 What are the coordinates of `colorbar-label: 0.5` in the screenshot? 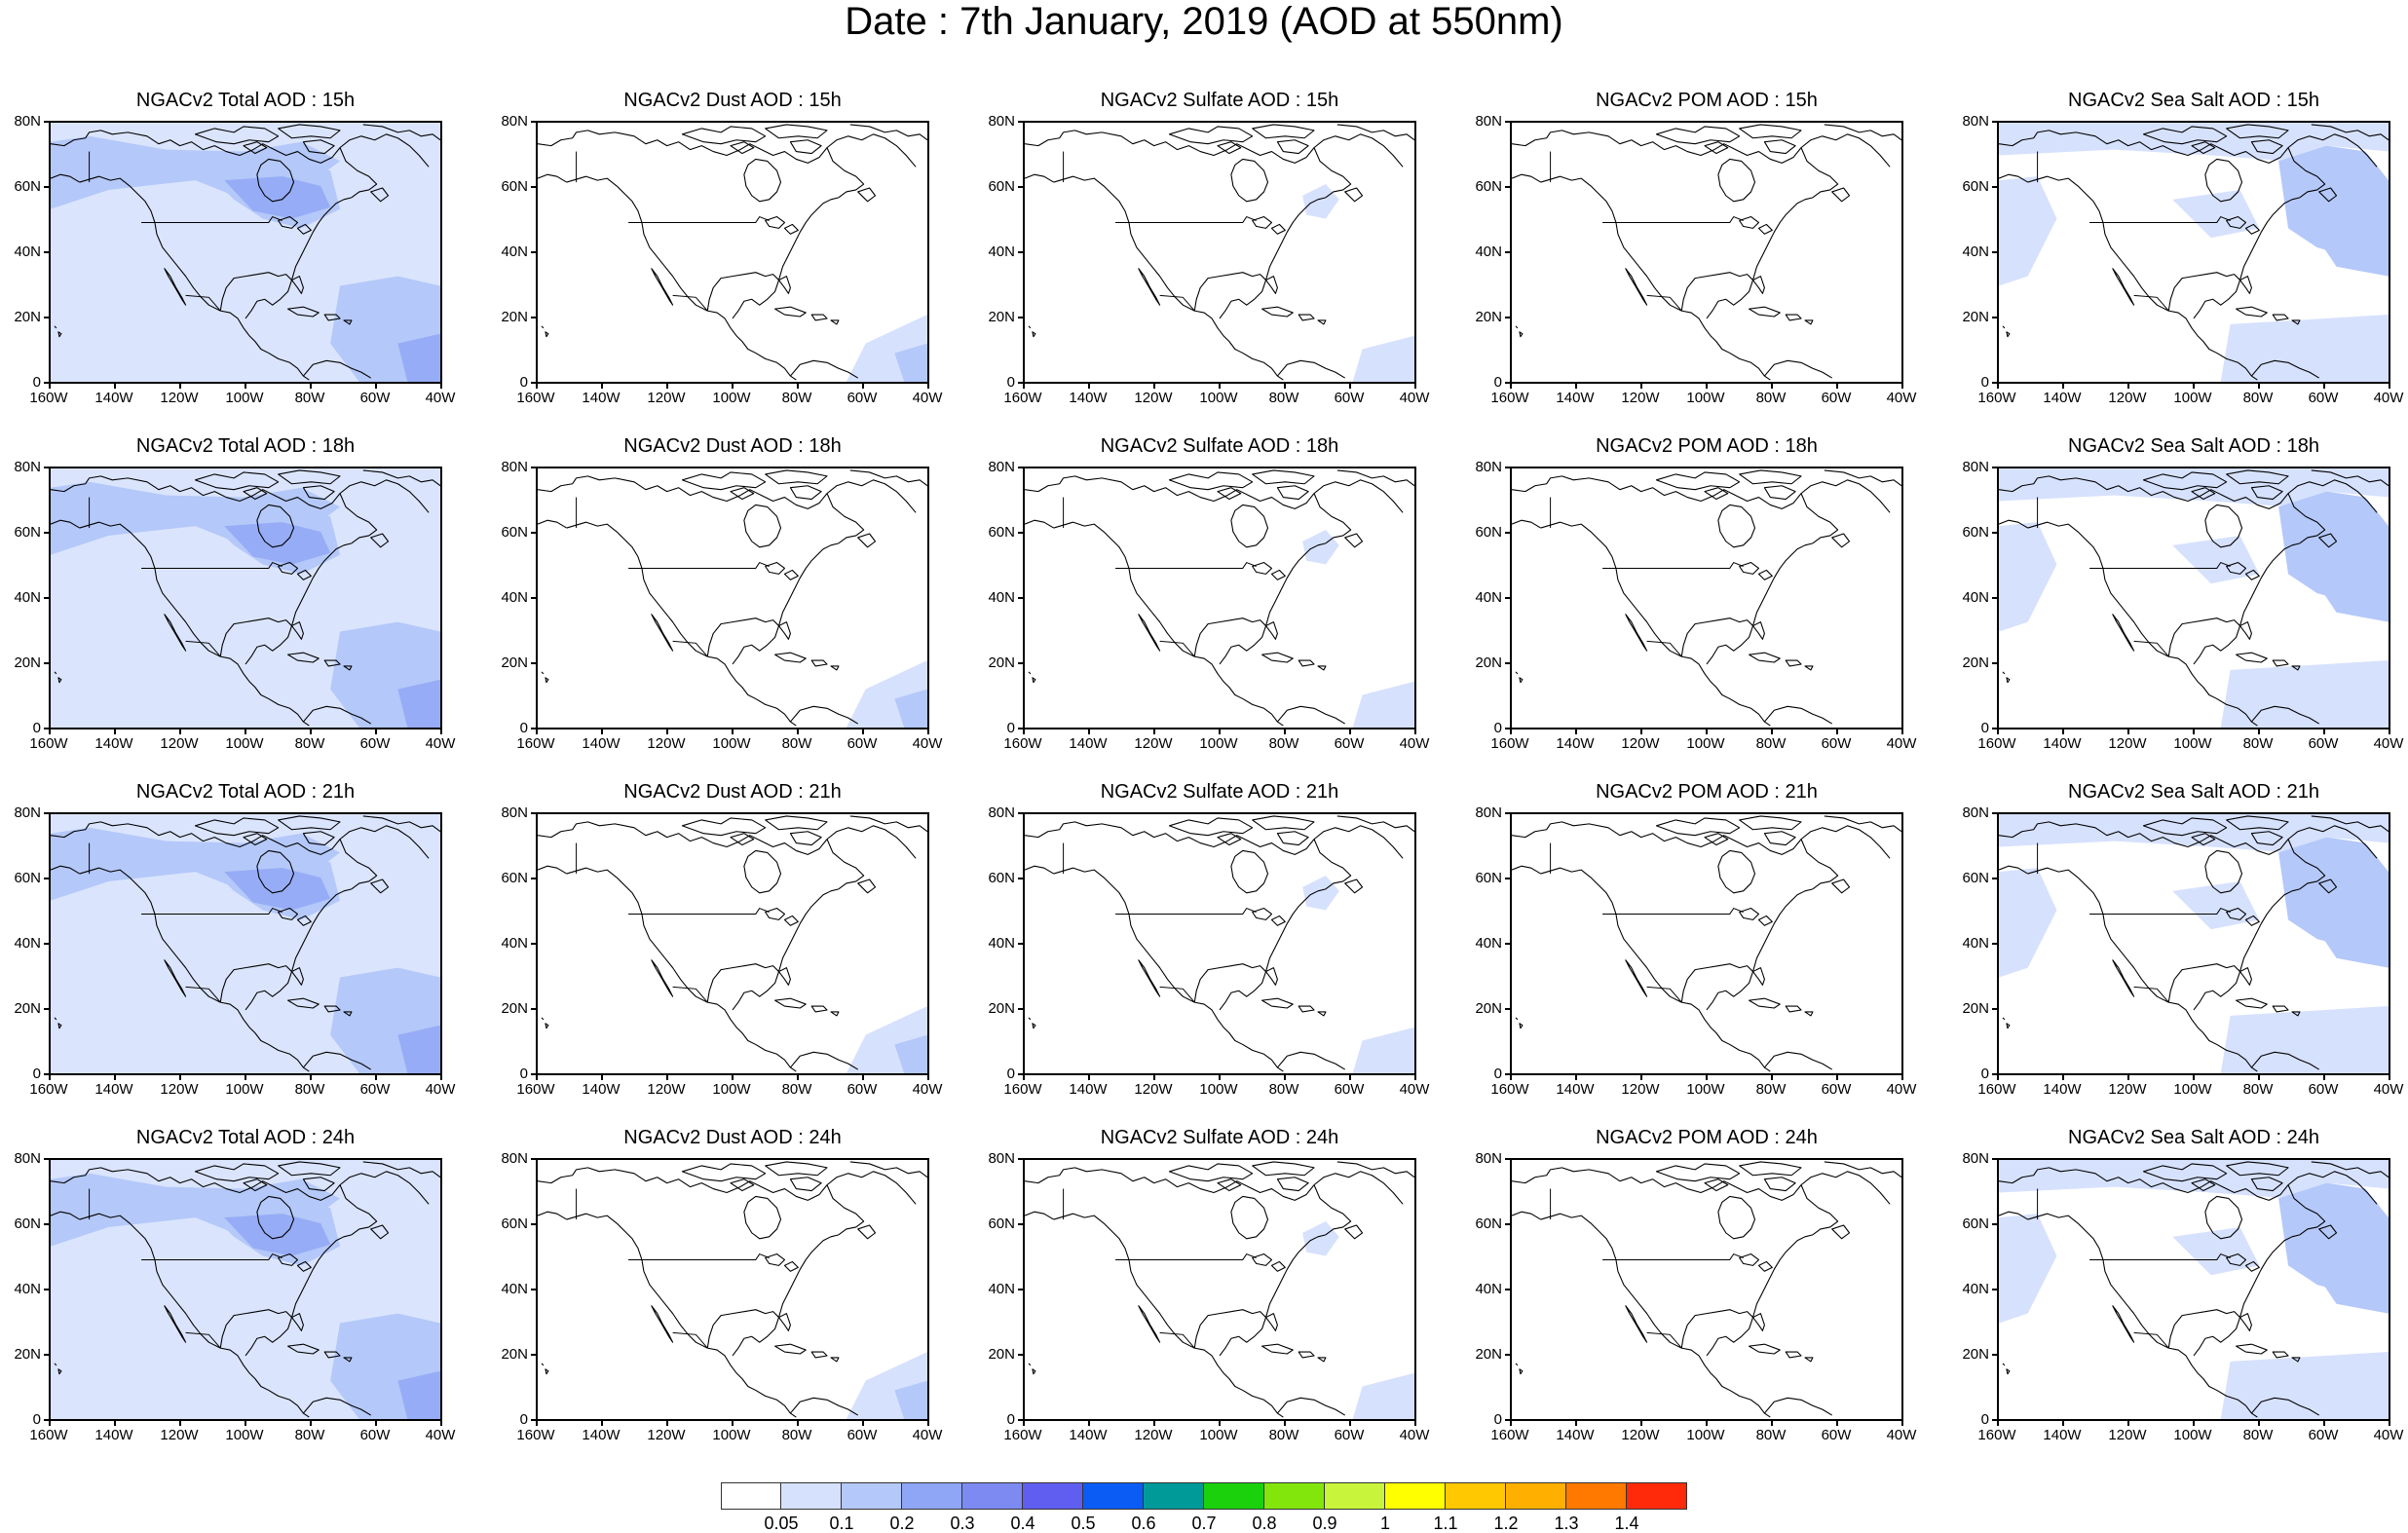 It's located at (1083, 1523).